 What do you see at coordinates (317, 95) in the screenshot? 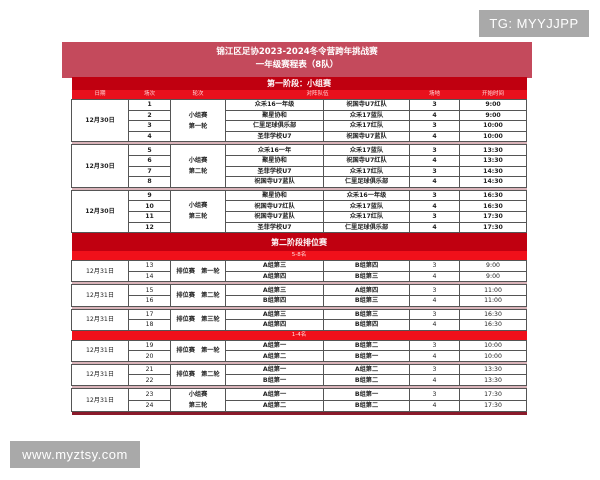
I see `col-header-teams: 对阵队伍` at bounding box center [317, 95].